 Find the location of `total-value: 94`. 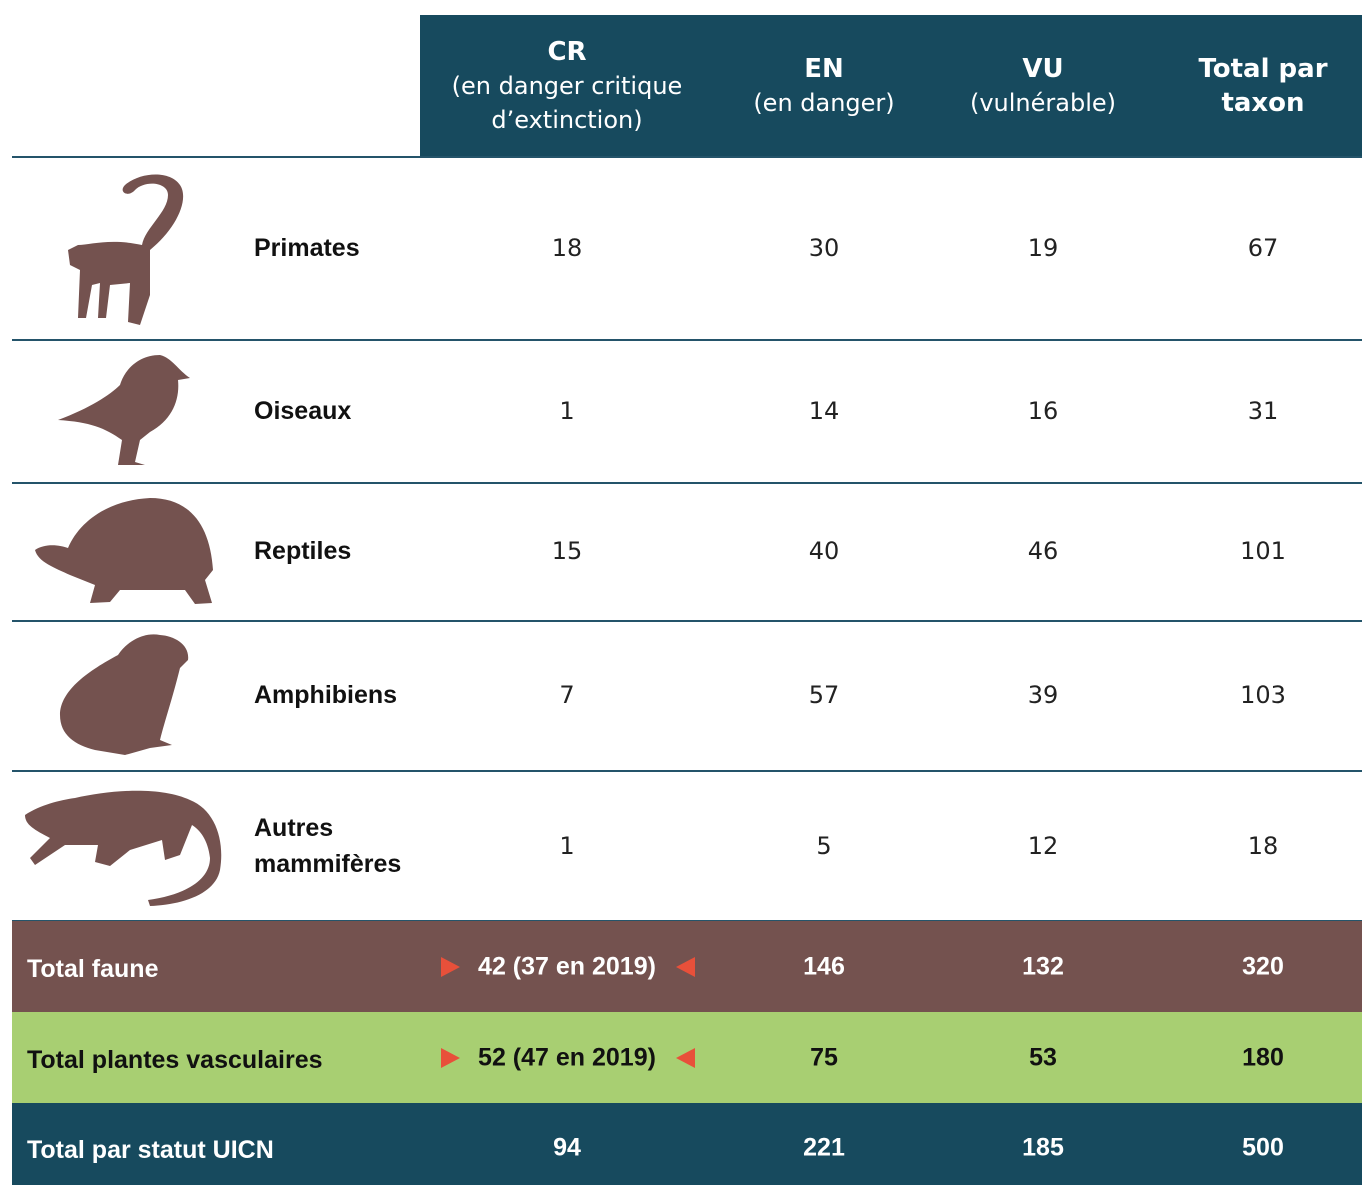

total-value: 94 is located at coordinates (567, 1147).